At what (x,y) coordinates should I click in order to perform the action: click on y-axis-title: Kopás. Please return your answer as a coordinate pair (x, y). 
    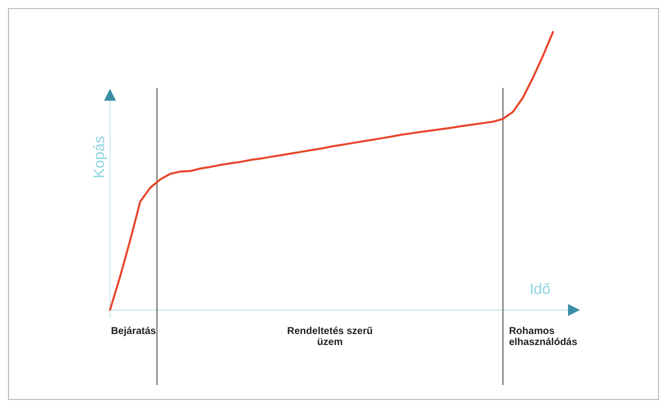
    Looking at the image, I should click on (99, 157).